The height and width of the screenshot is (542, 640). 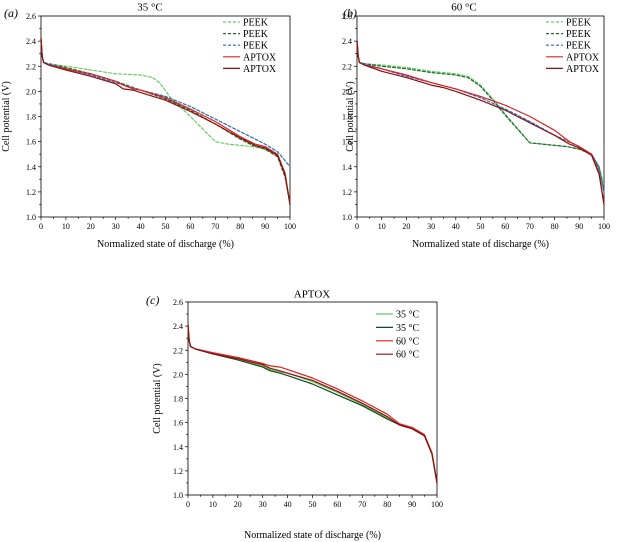 What do you see at coordinates (312, 295) in the screenshot?
I see `chart-title: APTOX` at bounding box center [312, 295].